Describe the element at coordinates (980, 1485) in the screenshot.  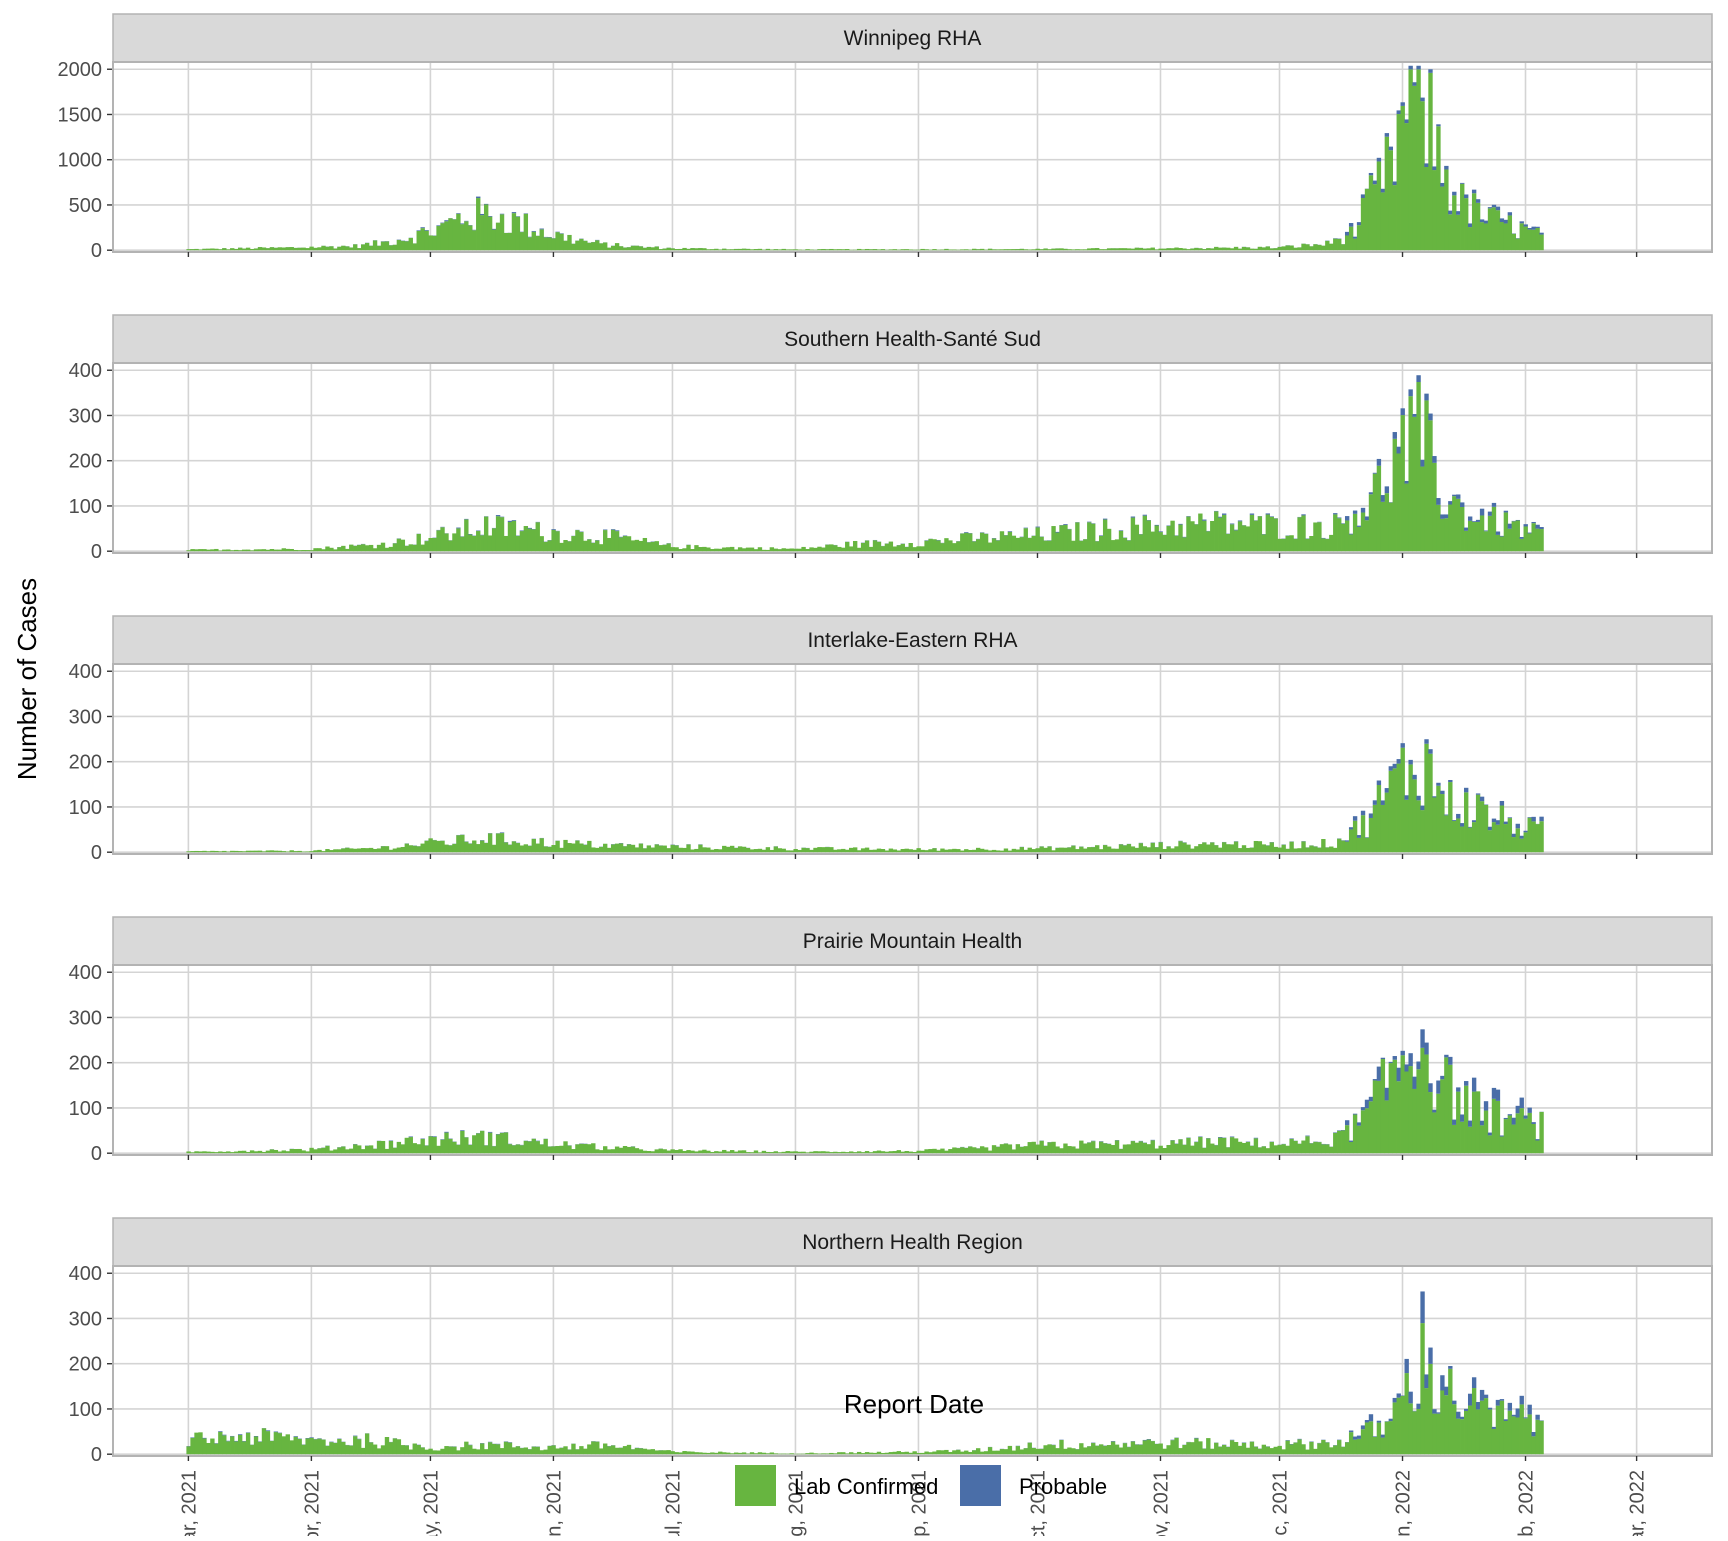
I see `legend-swatch-probable` at that location.